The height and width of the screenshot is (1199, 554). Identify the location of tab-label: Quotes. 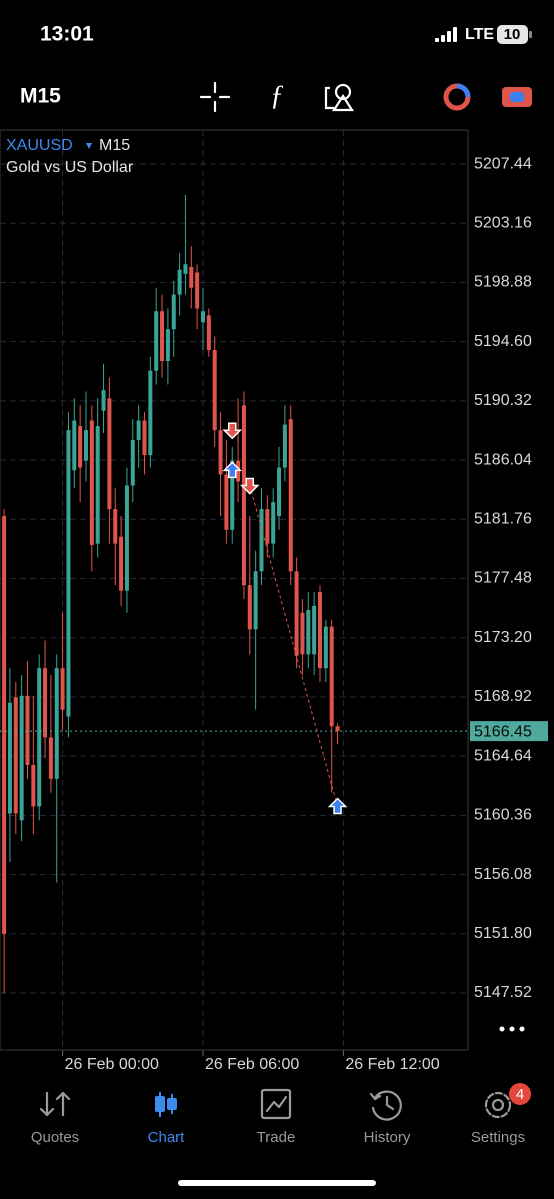
(55, 1137).